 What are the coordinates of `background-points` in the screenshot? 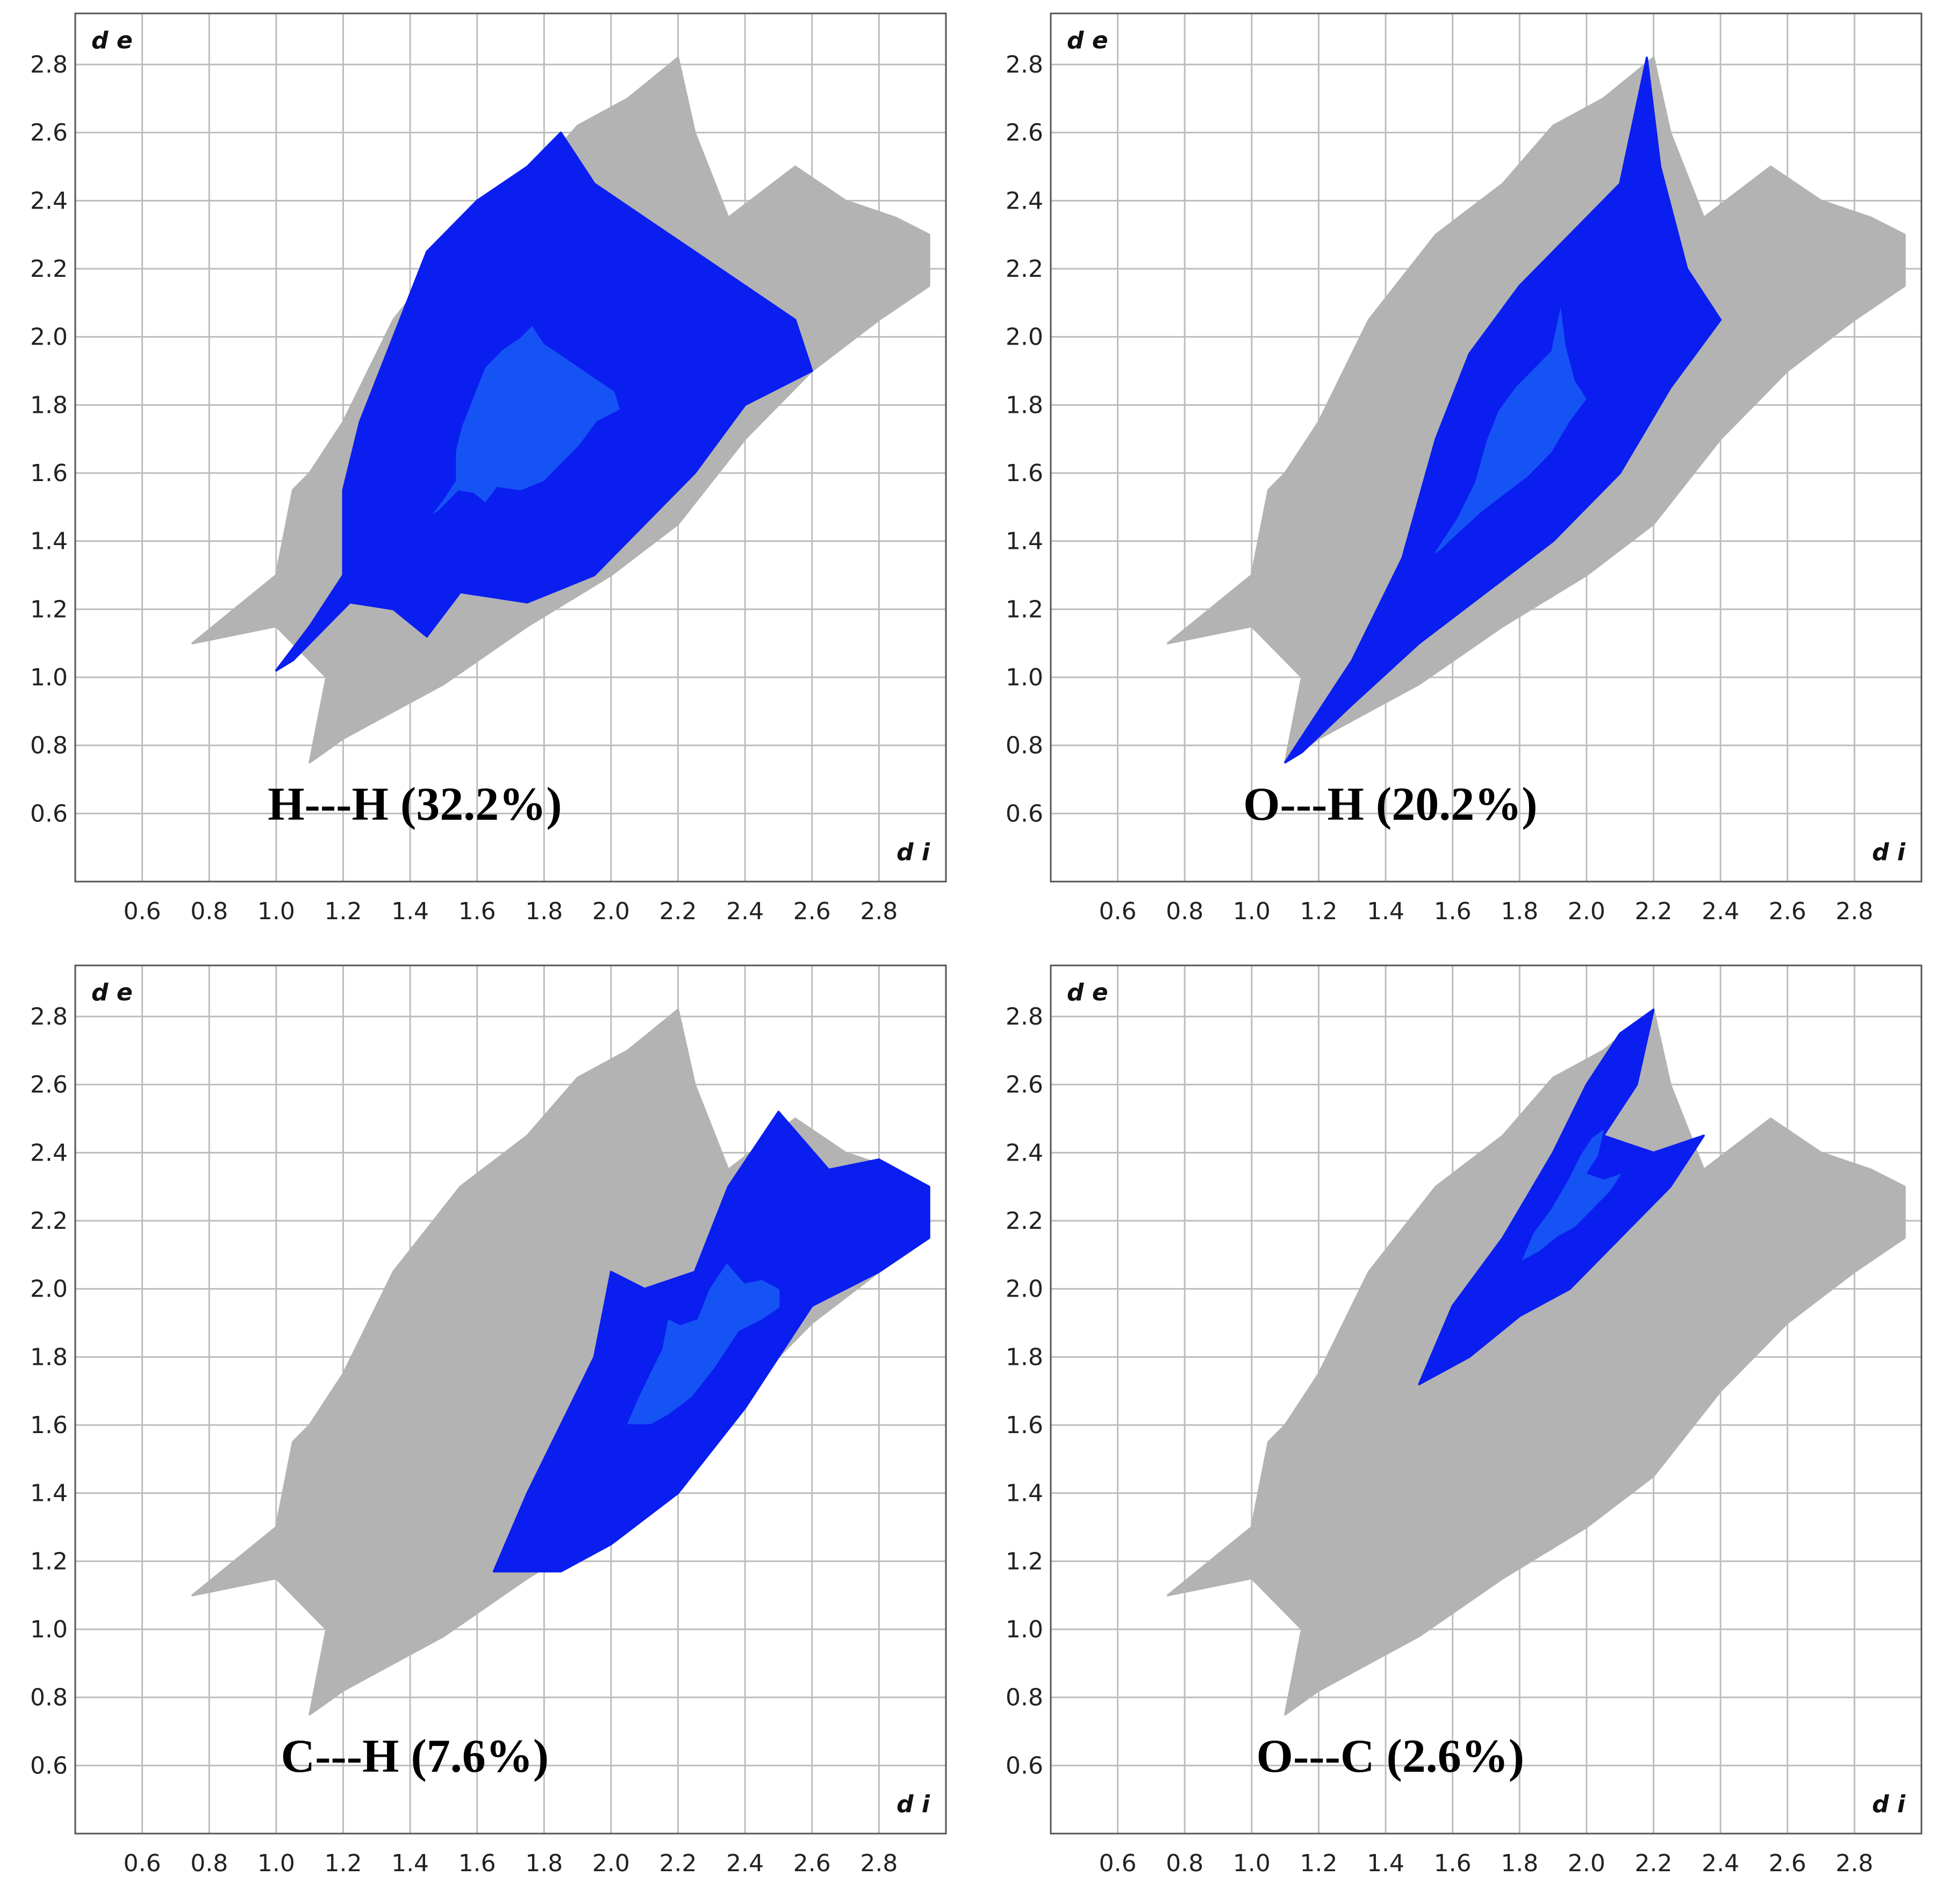 It's located at (1536, 1362).